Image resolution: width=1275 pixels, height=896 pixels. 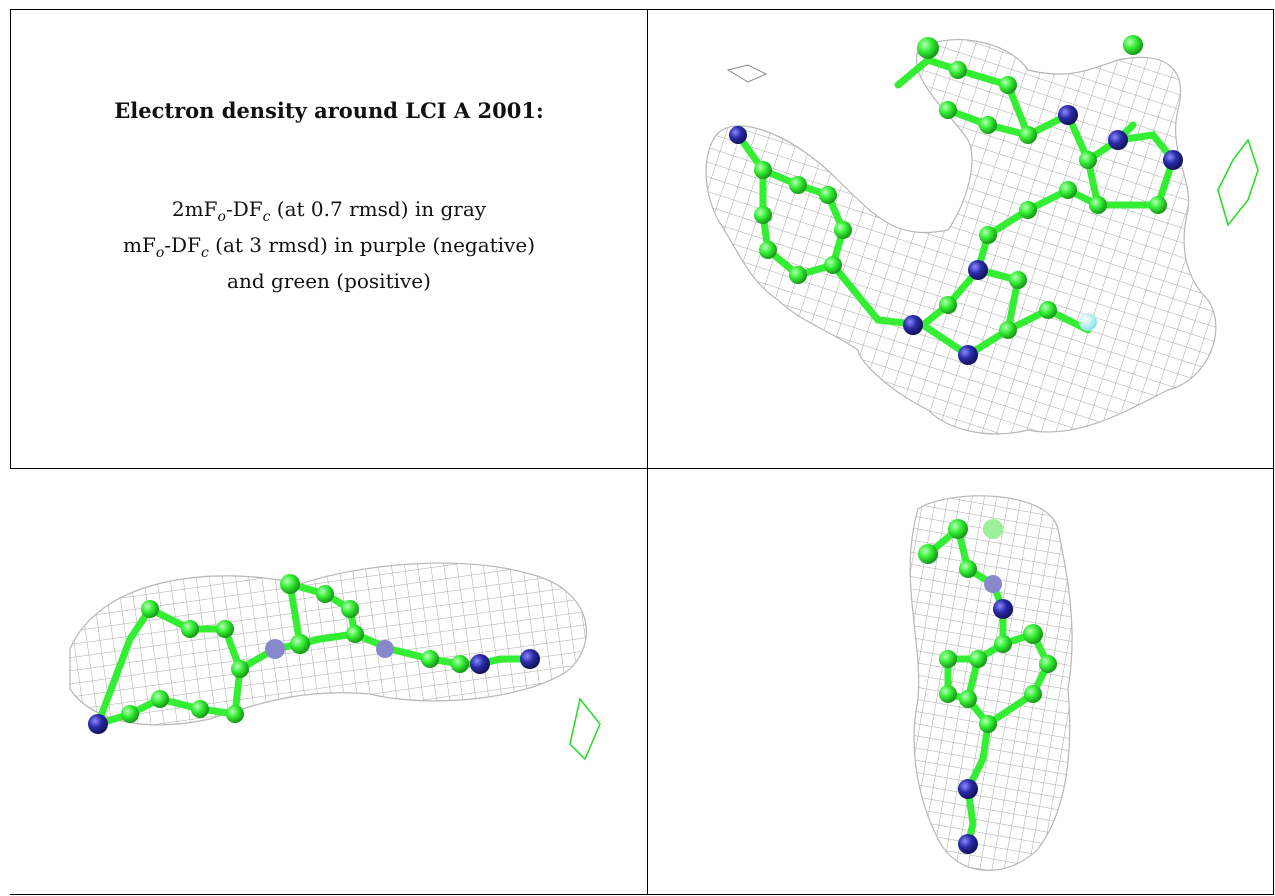 What do you see at coordinates (1238, 182) in the screenshot?
I see `positive-density-blob` at bounding box center [1238, 182].